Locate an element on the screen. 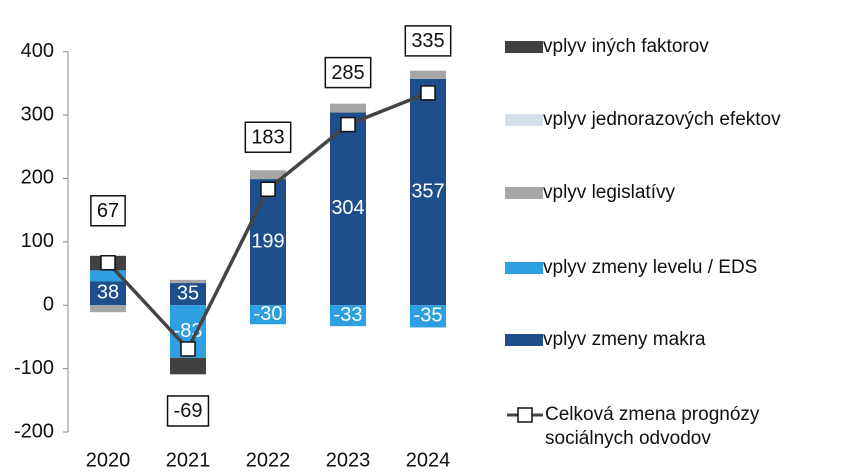 This screenshot has height=472, width=848. legend-label: vplyv iných faktorov is located at coordinates (626, 46).